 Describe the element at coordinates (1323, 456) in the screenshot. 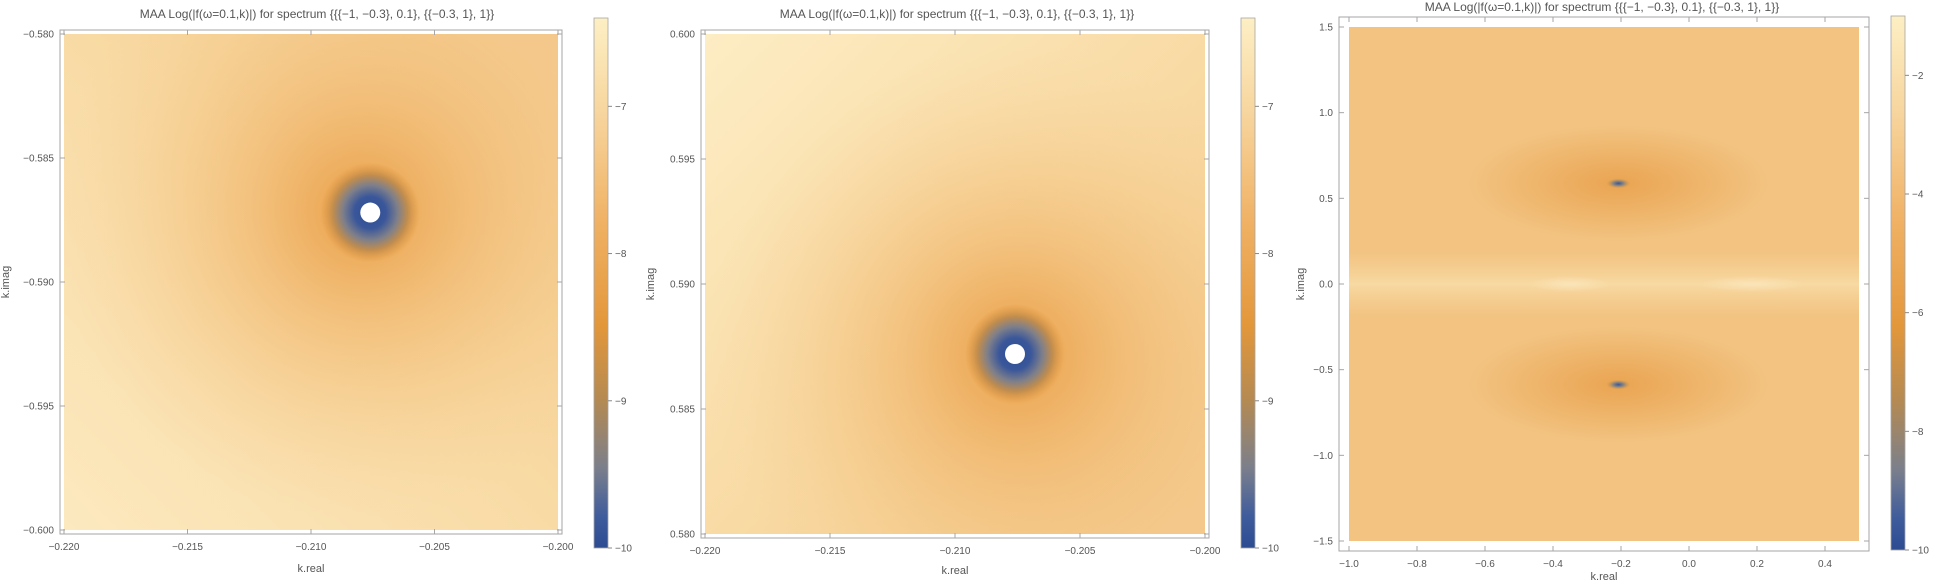

I see `chart-3-y-tick-label: −1.0` at that location.